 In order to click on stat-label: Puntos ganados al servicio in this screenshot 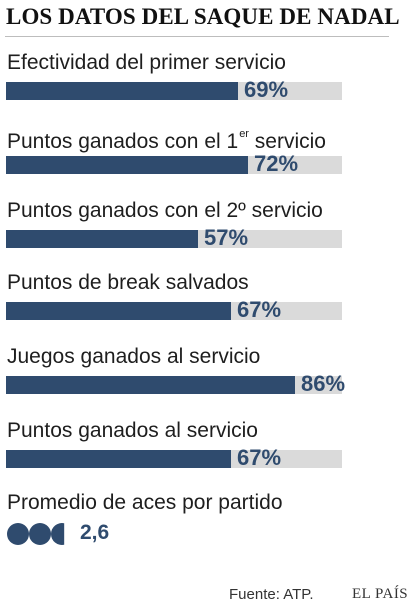, I will do `click(132, 431)`.